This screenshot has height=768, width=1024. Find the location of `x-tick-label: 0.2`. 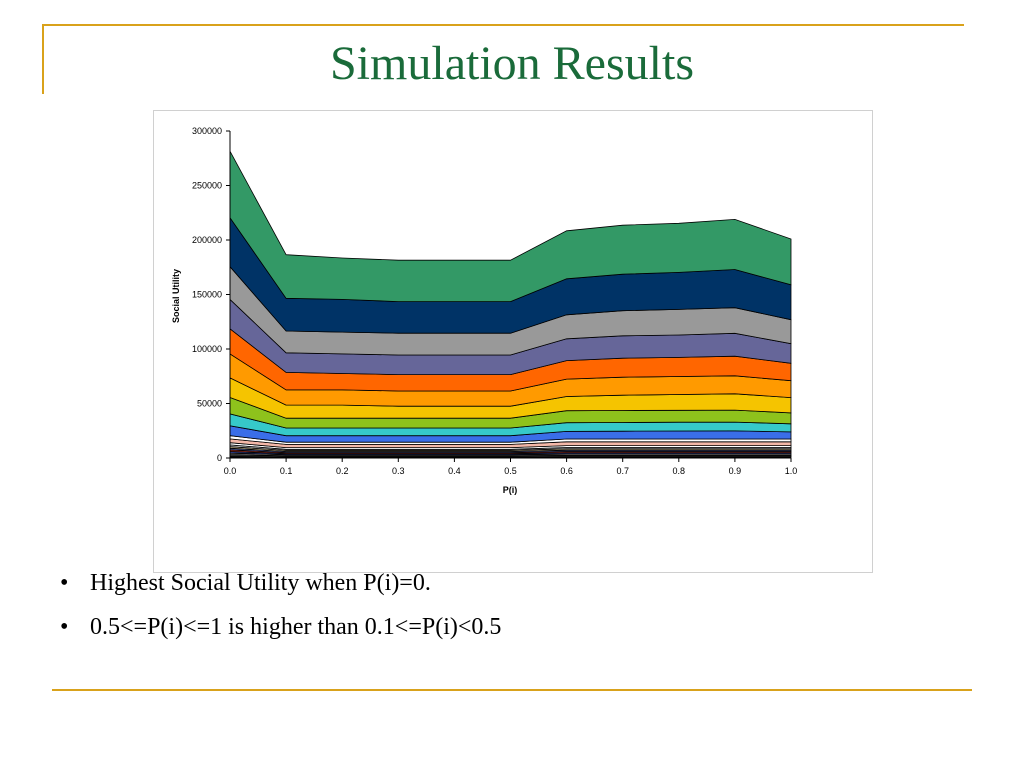

x-tick-label: 0.2 is located at coordinates (342, 471).